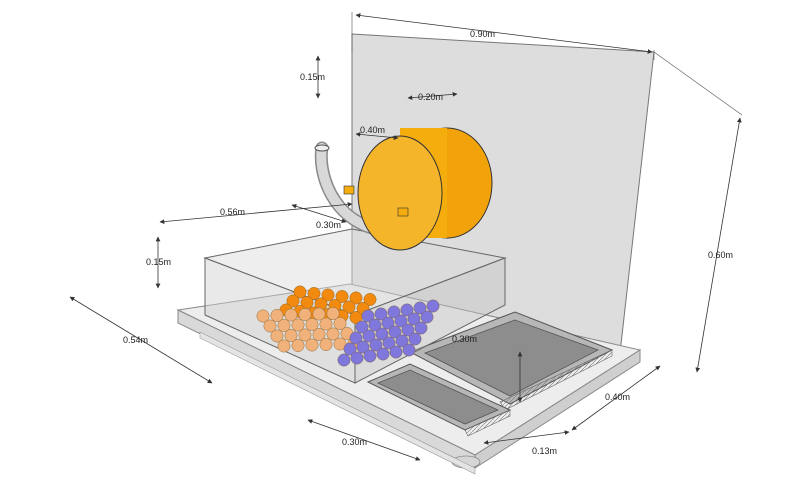 This screenshot has width=800, height=500. I want to click on dim-tray-width: 0.30m, so click(354, 442).